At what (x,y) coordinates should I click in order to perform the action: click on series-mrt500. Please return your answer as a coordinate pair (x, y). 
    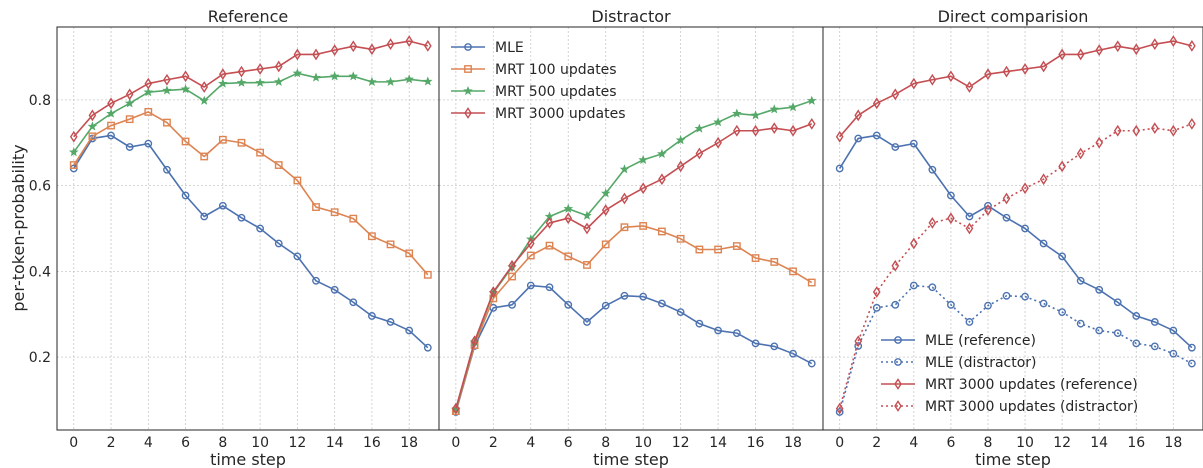
    Looking at the image, I should click on (250, 112).